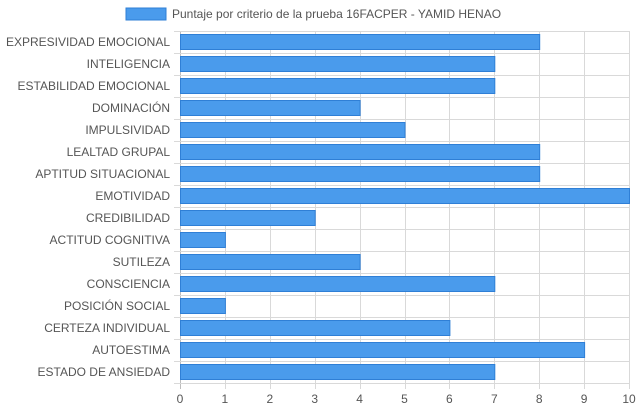  What do you see at coordinates (128, 218) in the screenshot?
I see `category-label: CREDIBILIDAD` at bounding box center [128, 218].